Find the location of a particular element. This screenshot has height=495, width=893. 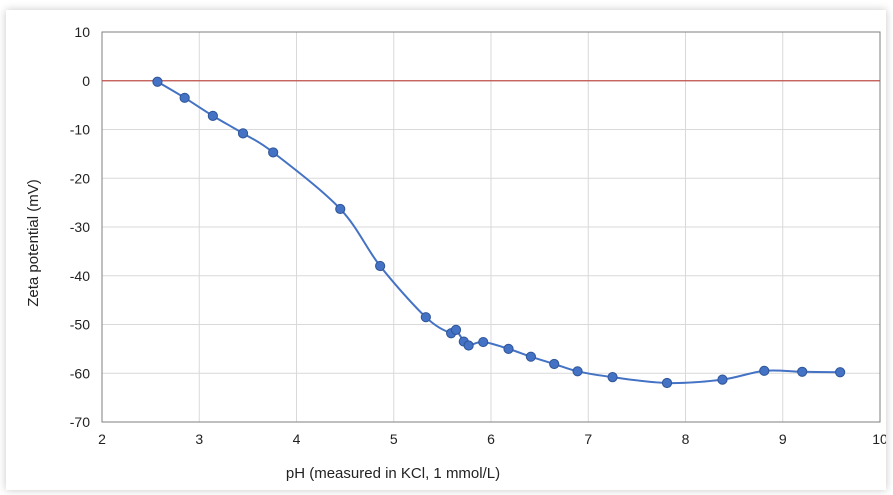

y-tick-label: -20 is located at coordinates (80, 178).